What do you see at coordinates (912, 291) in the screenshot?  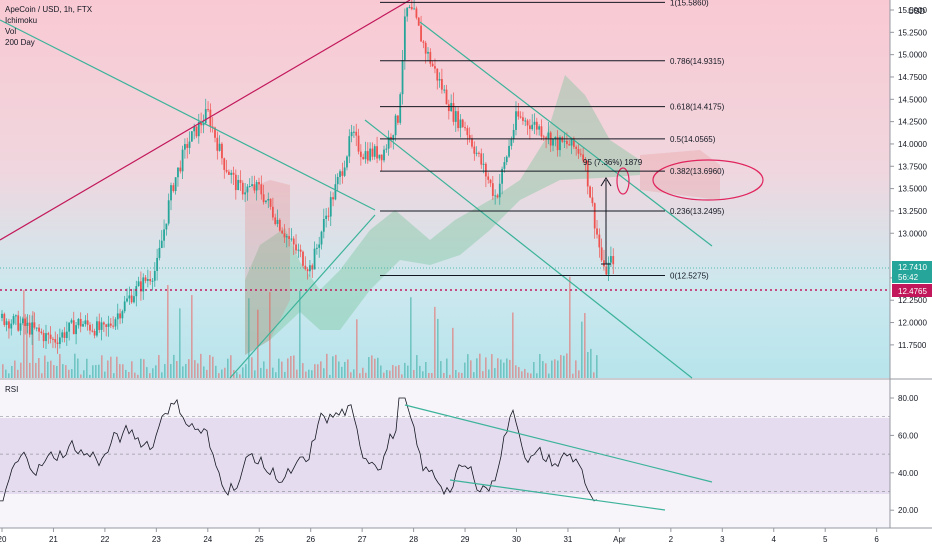 I see `marked-price-label: 12.4765` at bounding box center [912, 291].